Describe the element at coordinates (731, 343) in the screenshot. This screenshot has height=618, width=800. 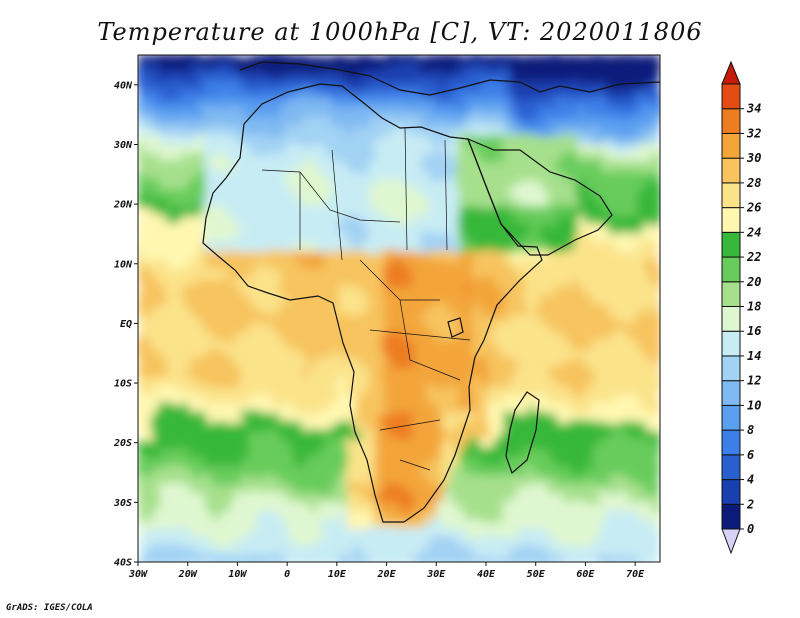
I see `colorbar-box` at that location.